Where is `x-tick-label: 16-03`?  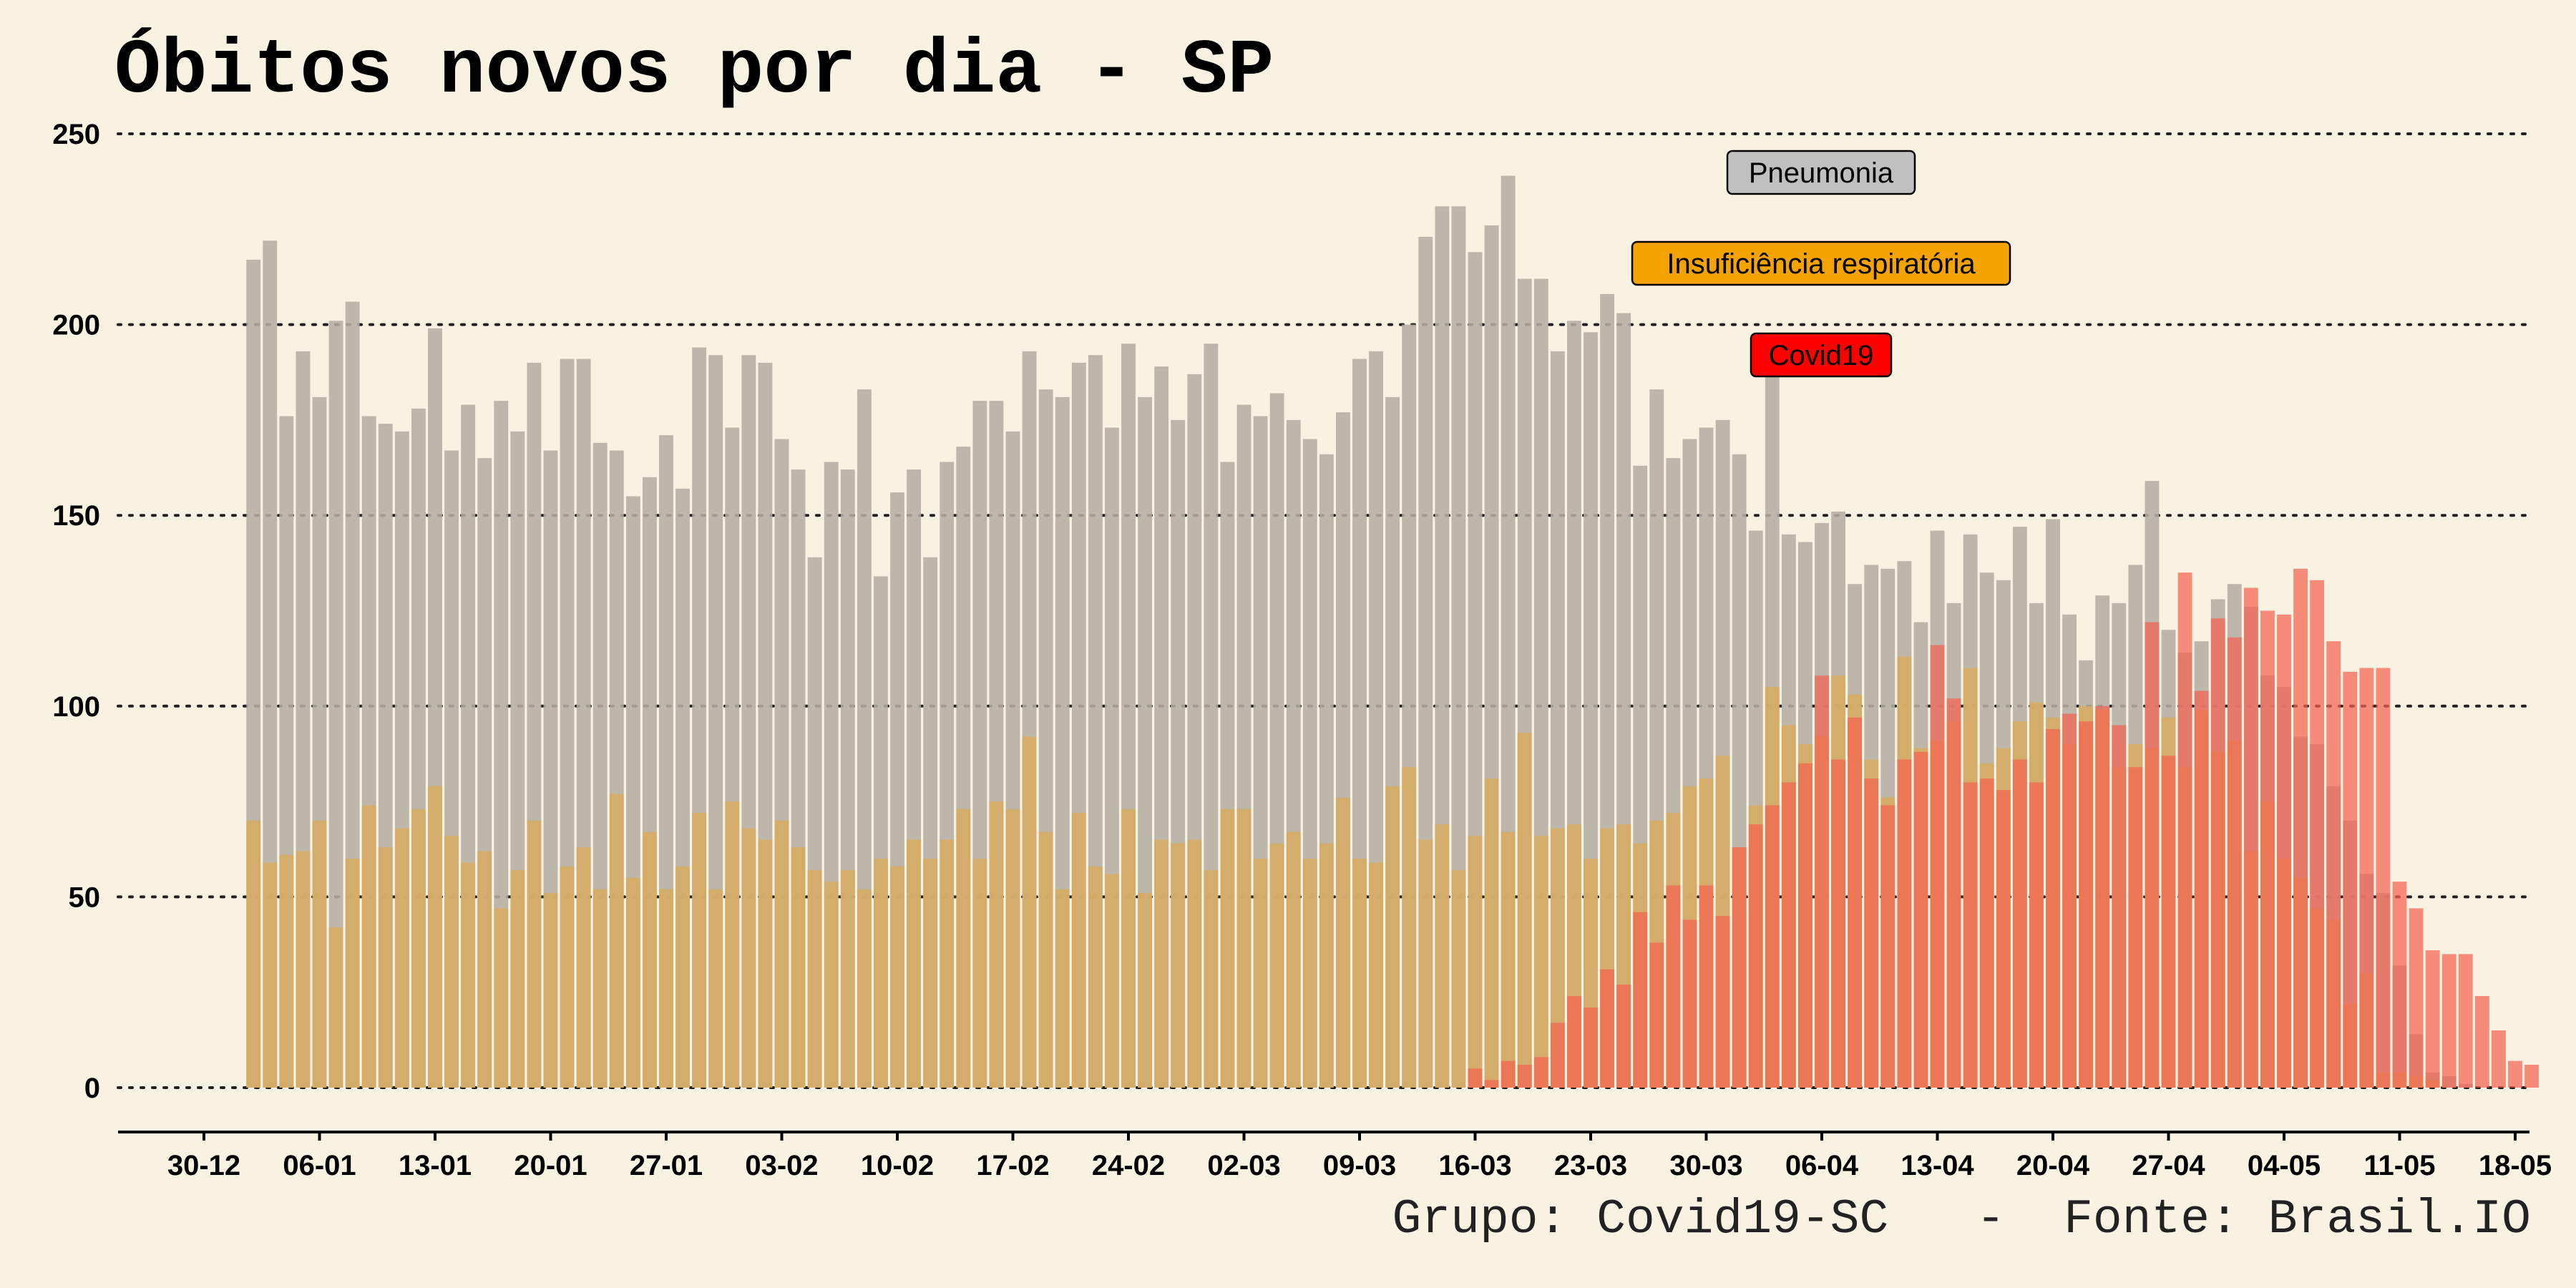 x-tick-label: 16-03 is located at coordinates (1474, 1165).